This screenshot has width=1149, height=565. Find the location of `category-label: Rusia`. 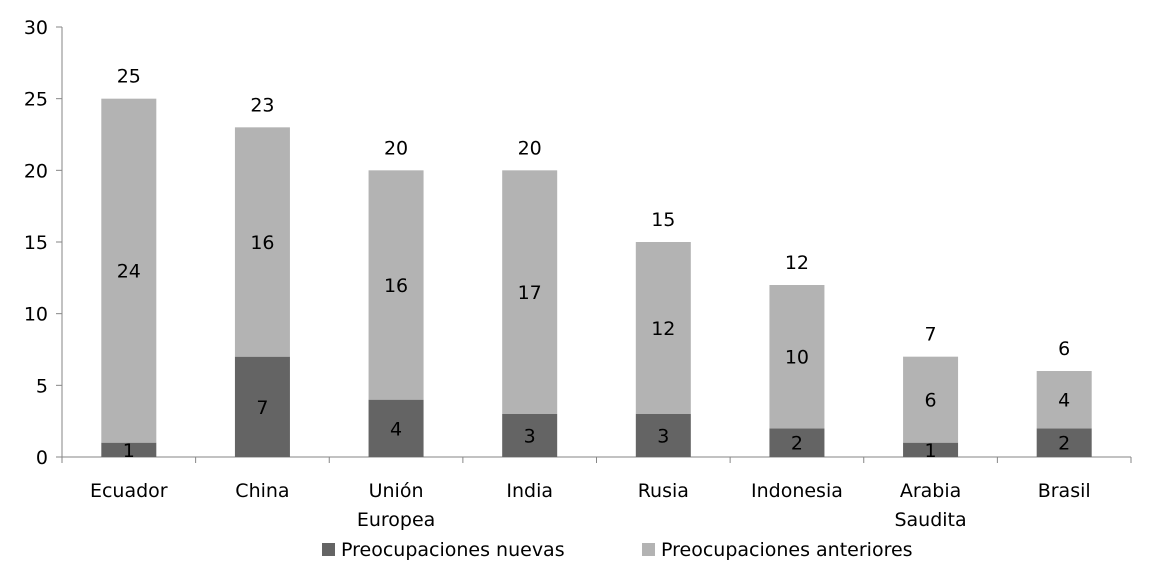

category-label: Rusia is located at coordinates (663, 491).